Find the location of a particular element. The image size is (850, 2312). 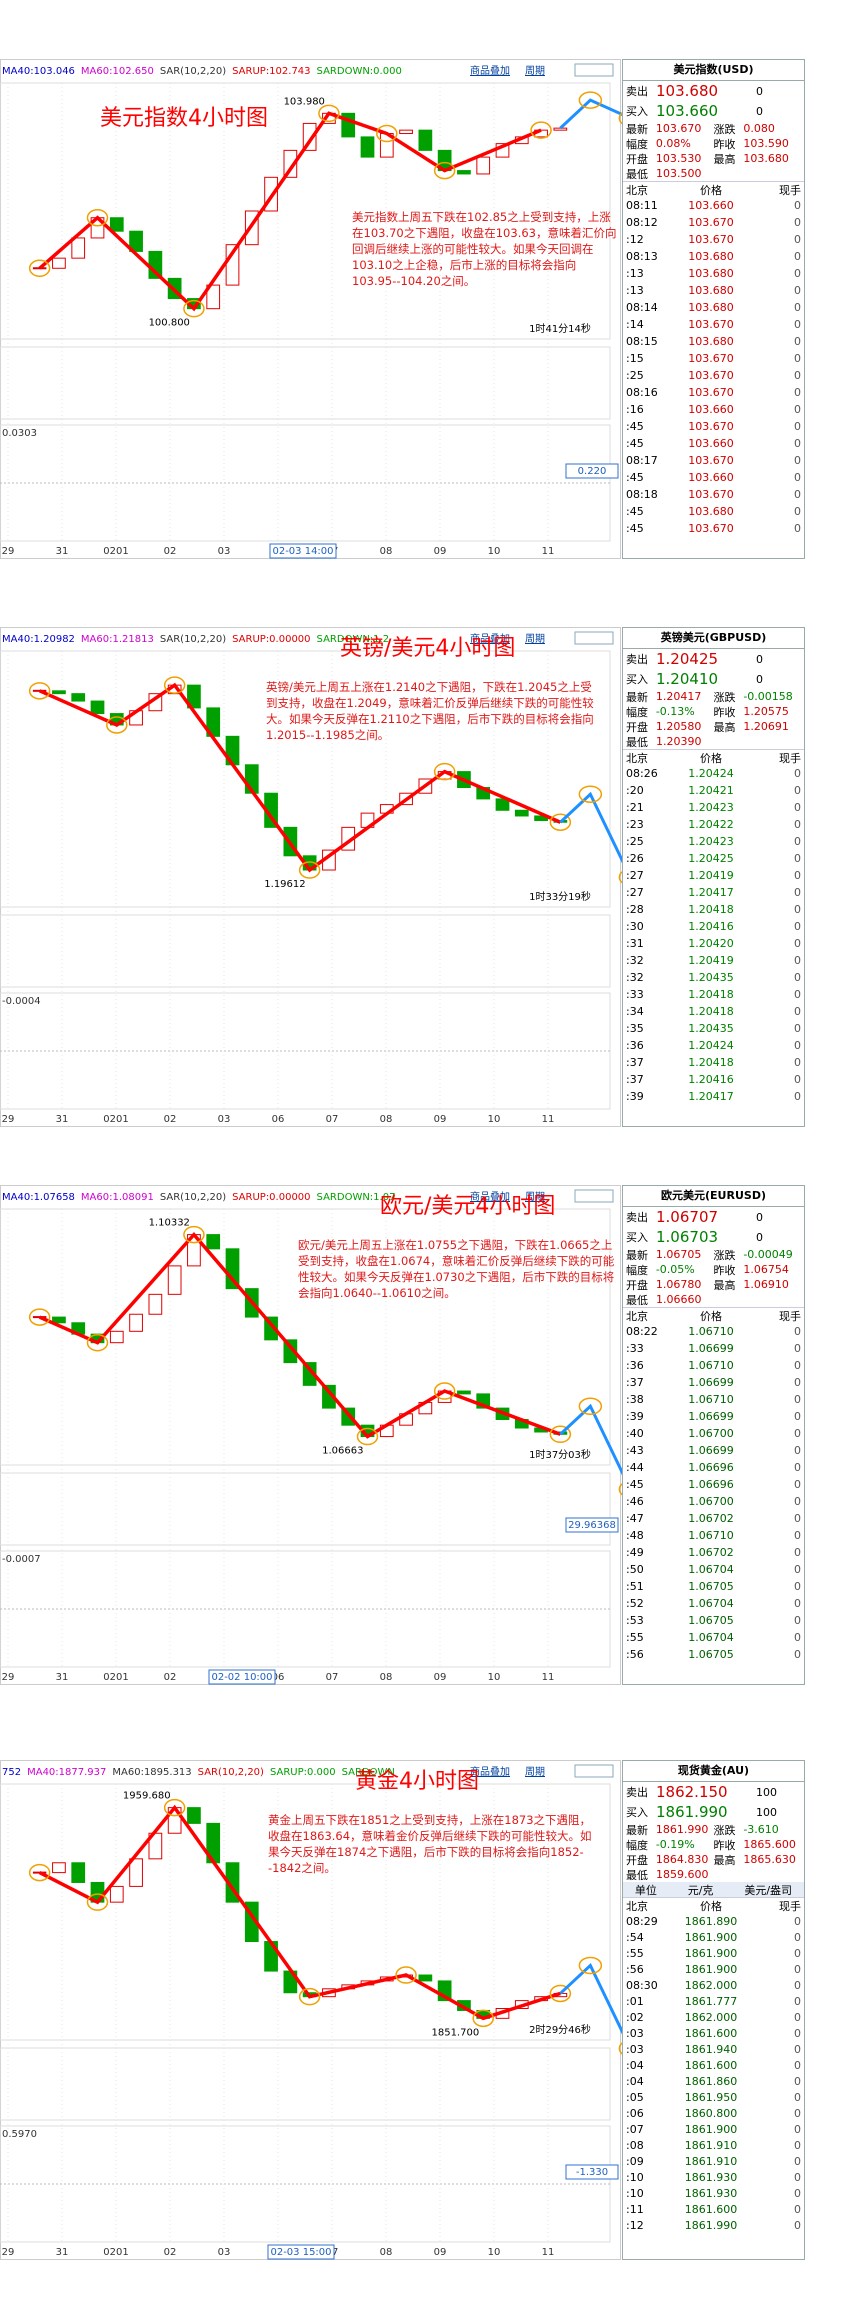

tick-row: 08:30 1862.000 0 is located at coordinates (713, 1985).